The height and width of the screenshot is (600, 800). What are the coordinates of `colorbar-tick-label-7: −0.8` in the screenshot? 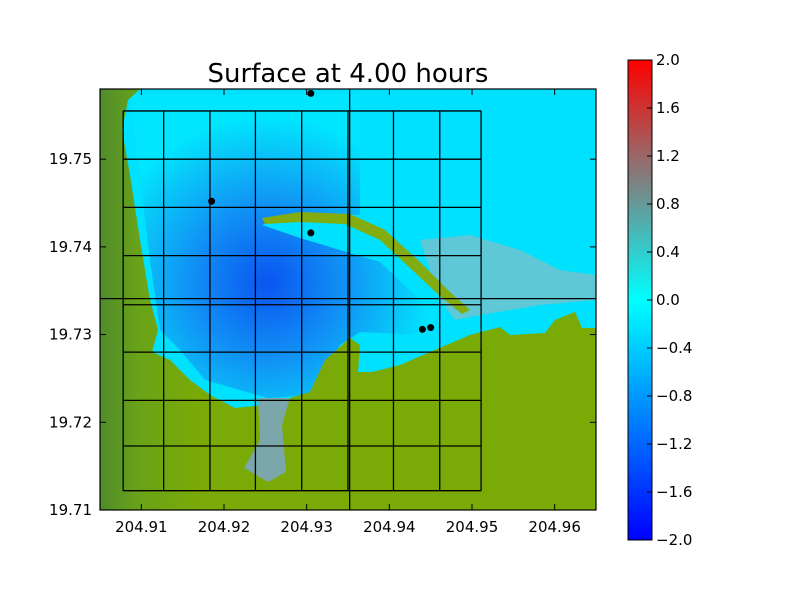 It's located at (674, 396).